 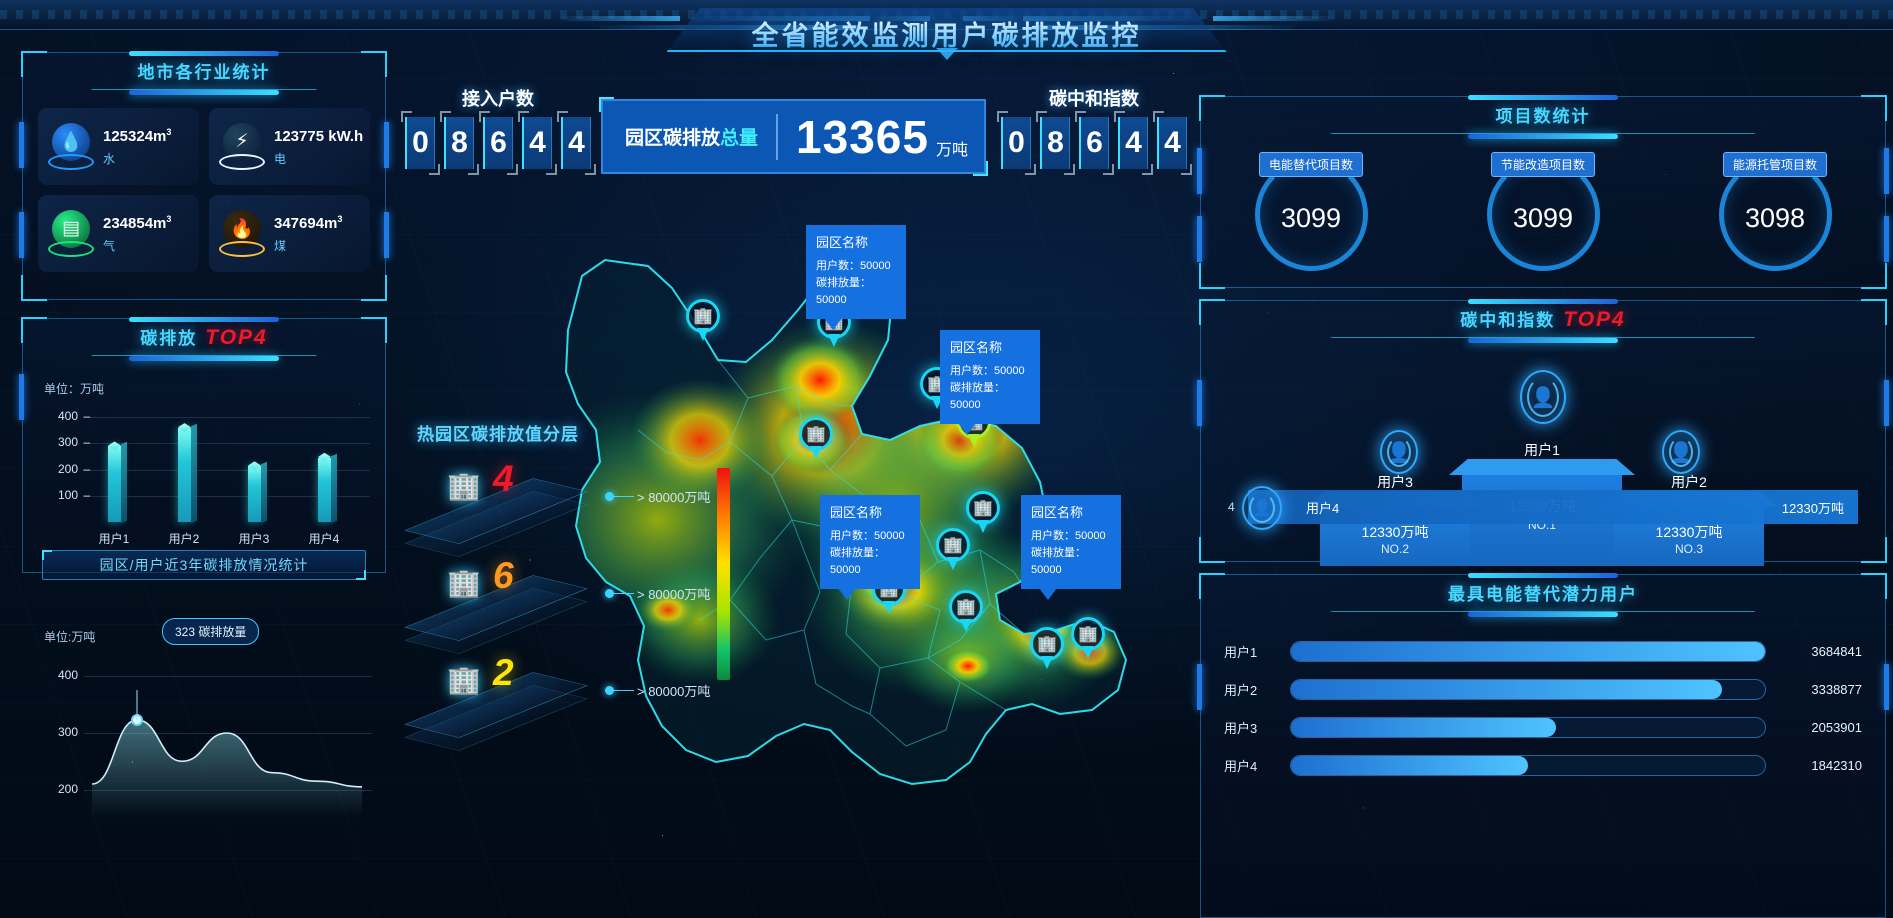 I want to click on podium-top-face, so click(x=1542, y=467).